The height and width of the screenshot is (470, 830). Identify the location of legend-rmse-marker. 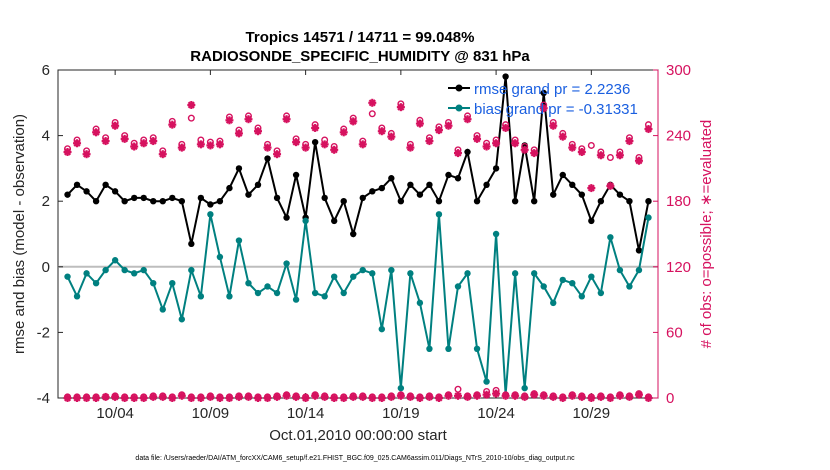
(459, 88).